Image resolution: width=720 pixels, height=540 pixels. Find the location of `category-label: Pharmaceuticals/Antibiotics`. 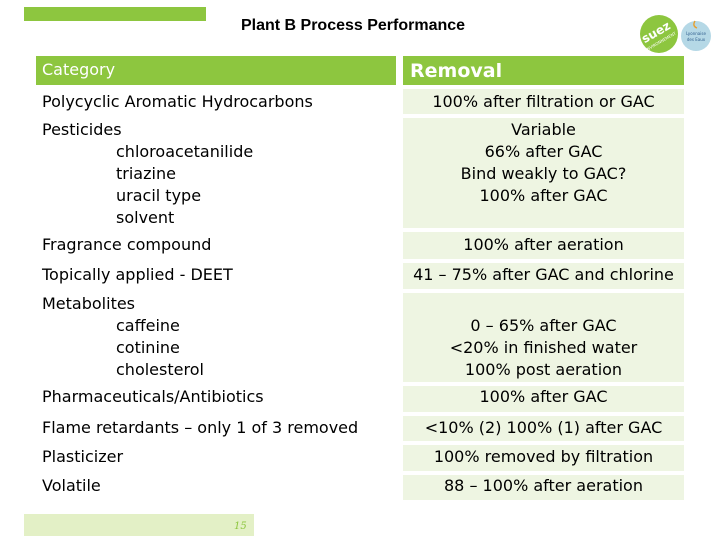

category-label: Pharmaceuticals/Antibiotics is located at coordinates (153, 396).